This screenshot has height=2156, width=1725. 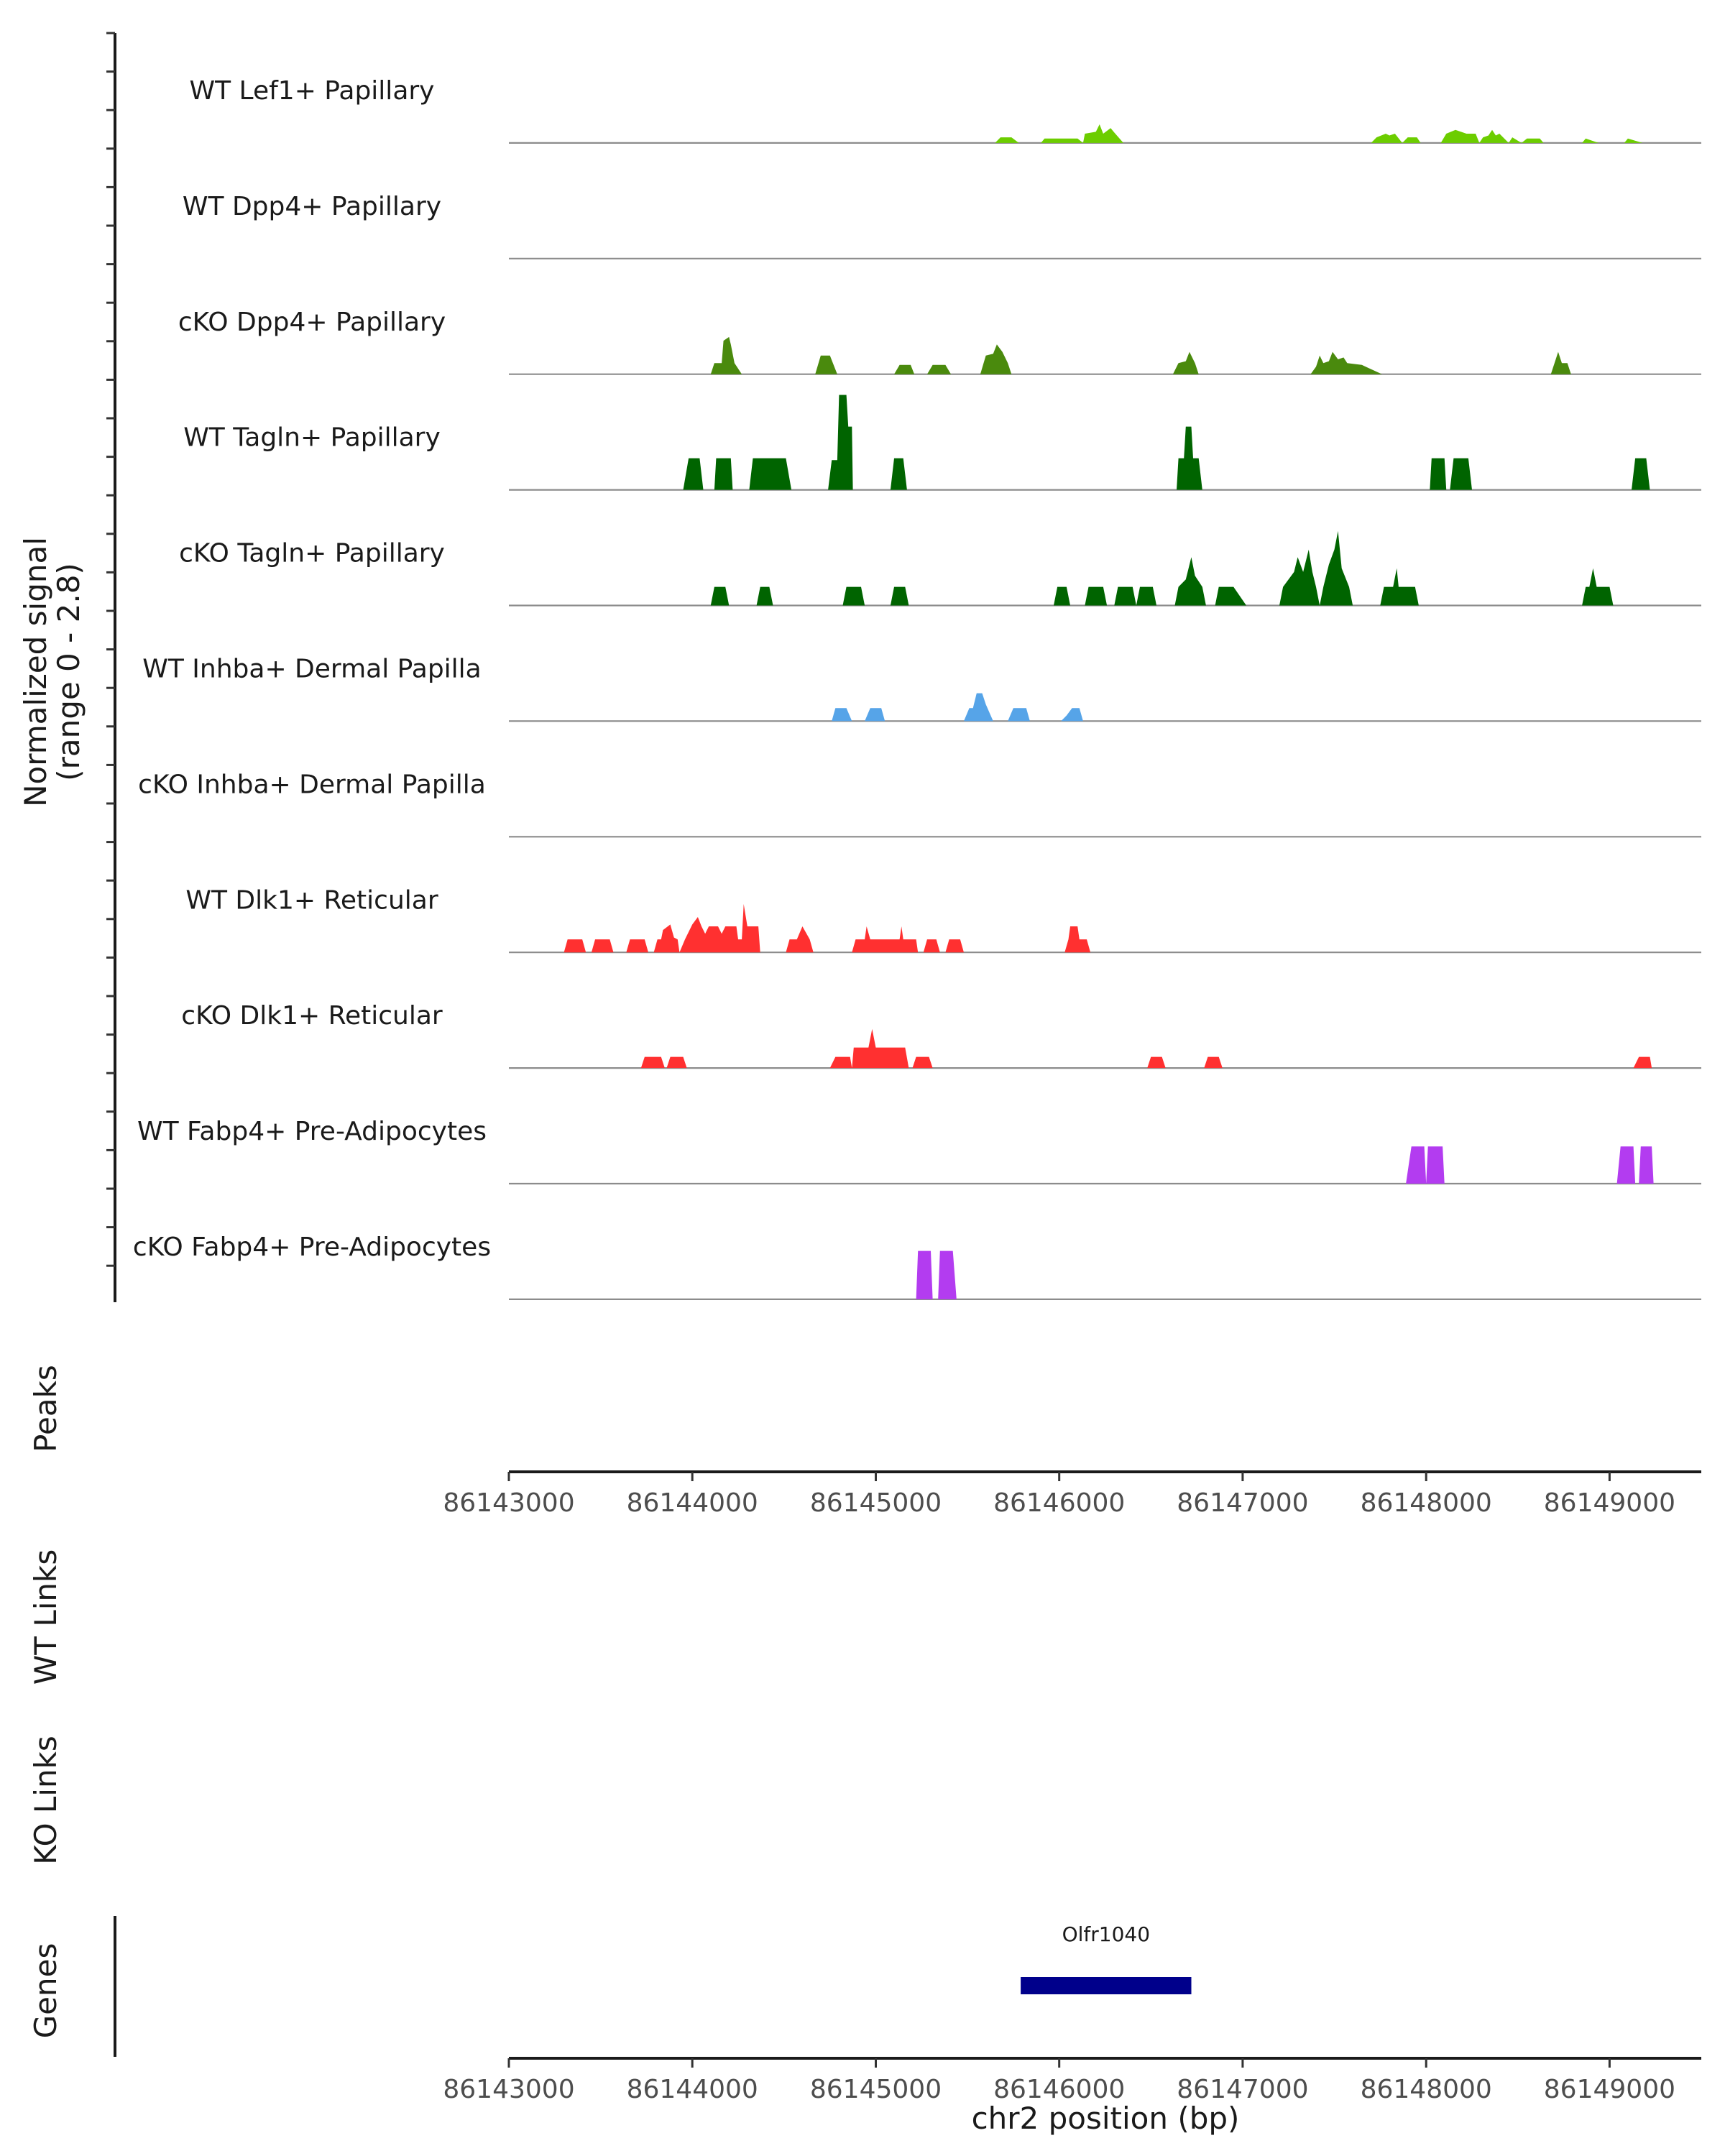 I want to click on wt-links-panel-label: WT Links, so click(x=45, y=1617).